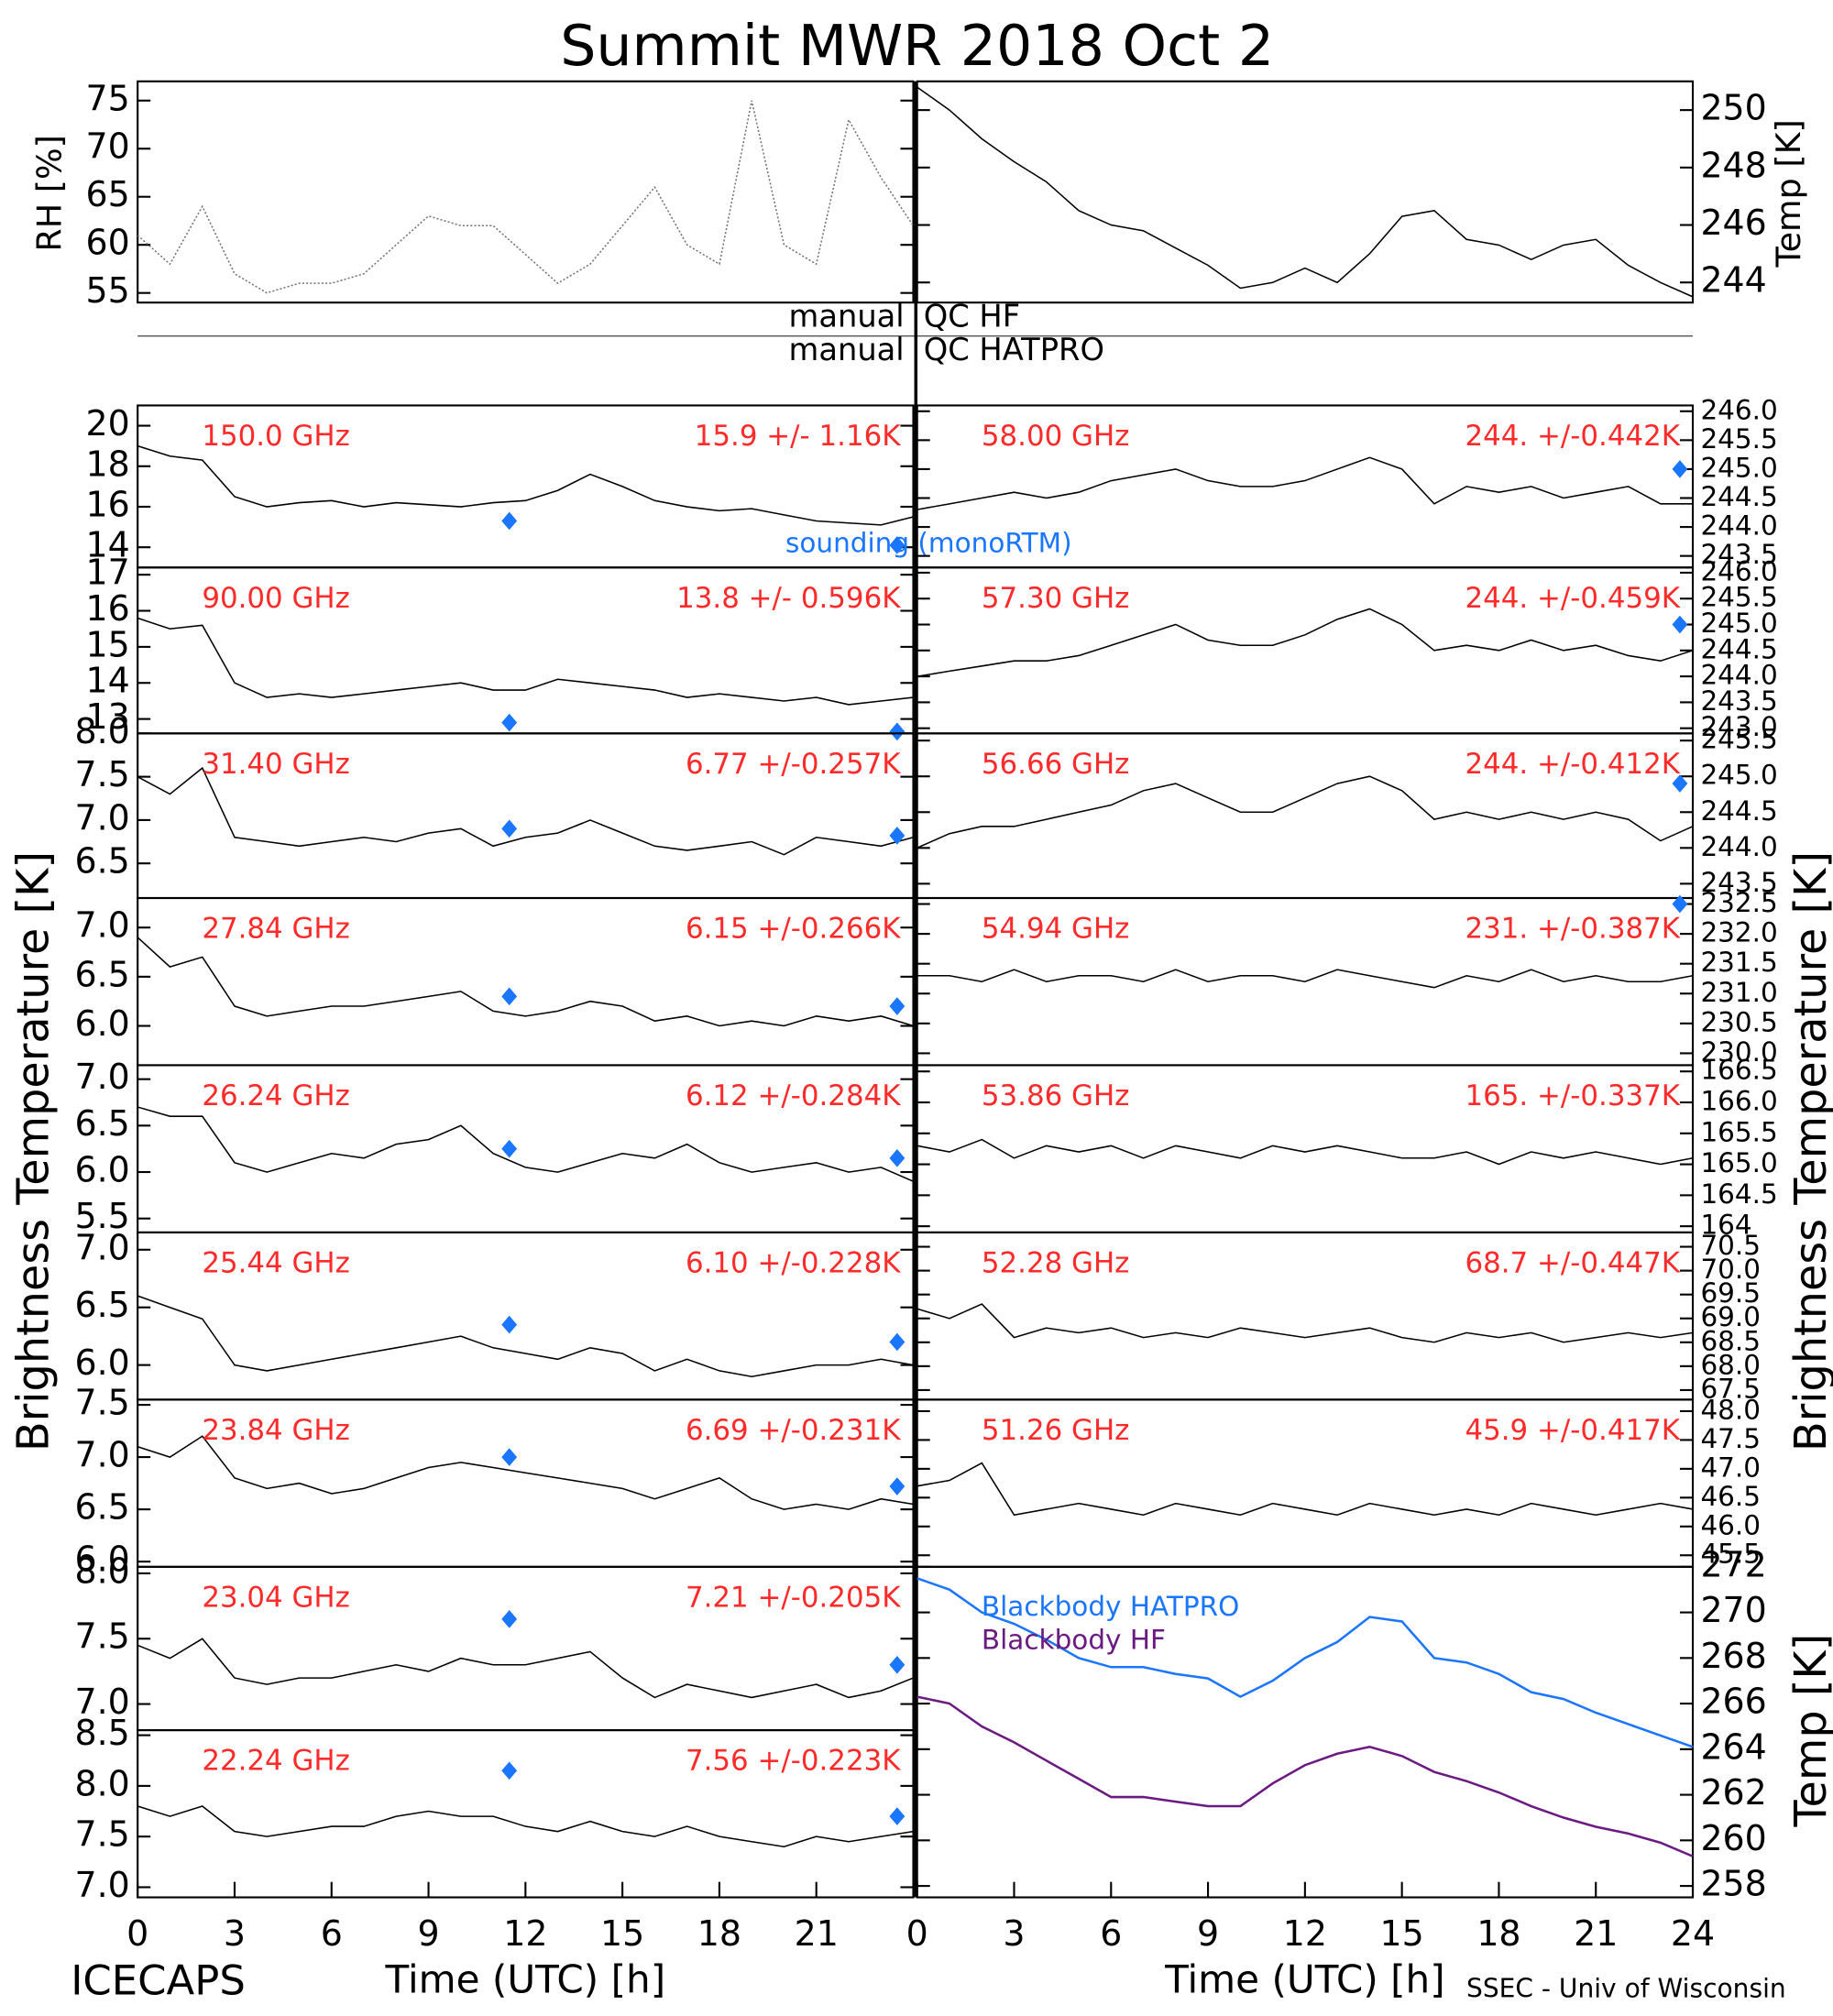  I want to click on y-tick-label: 69.0, so click(1730, 1316).